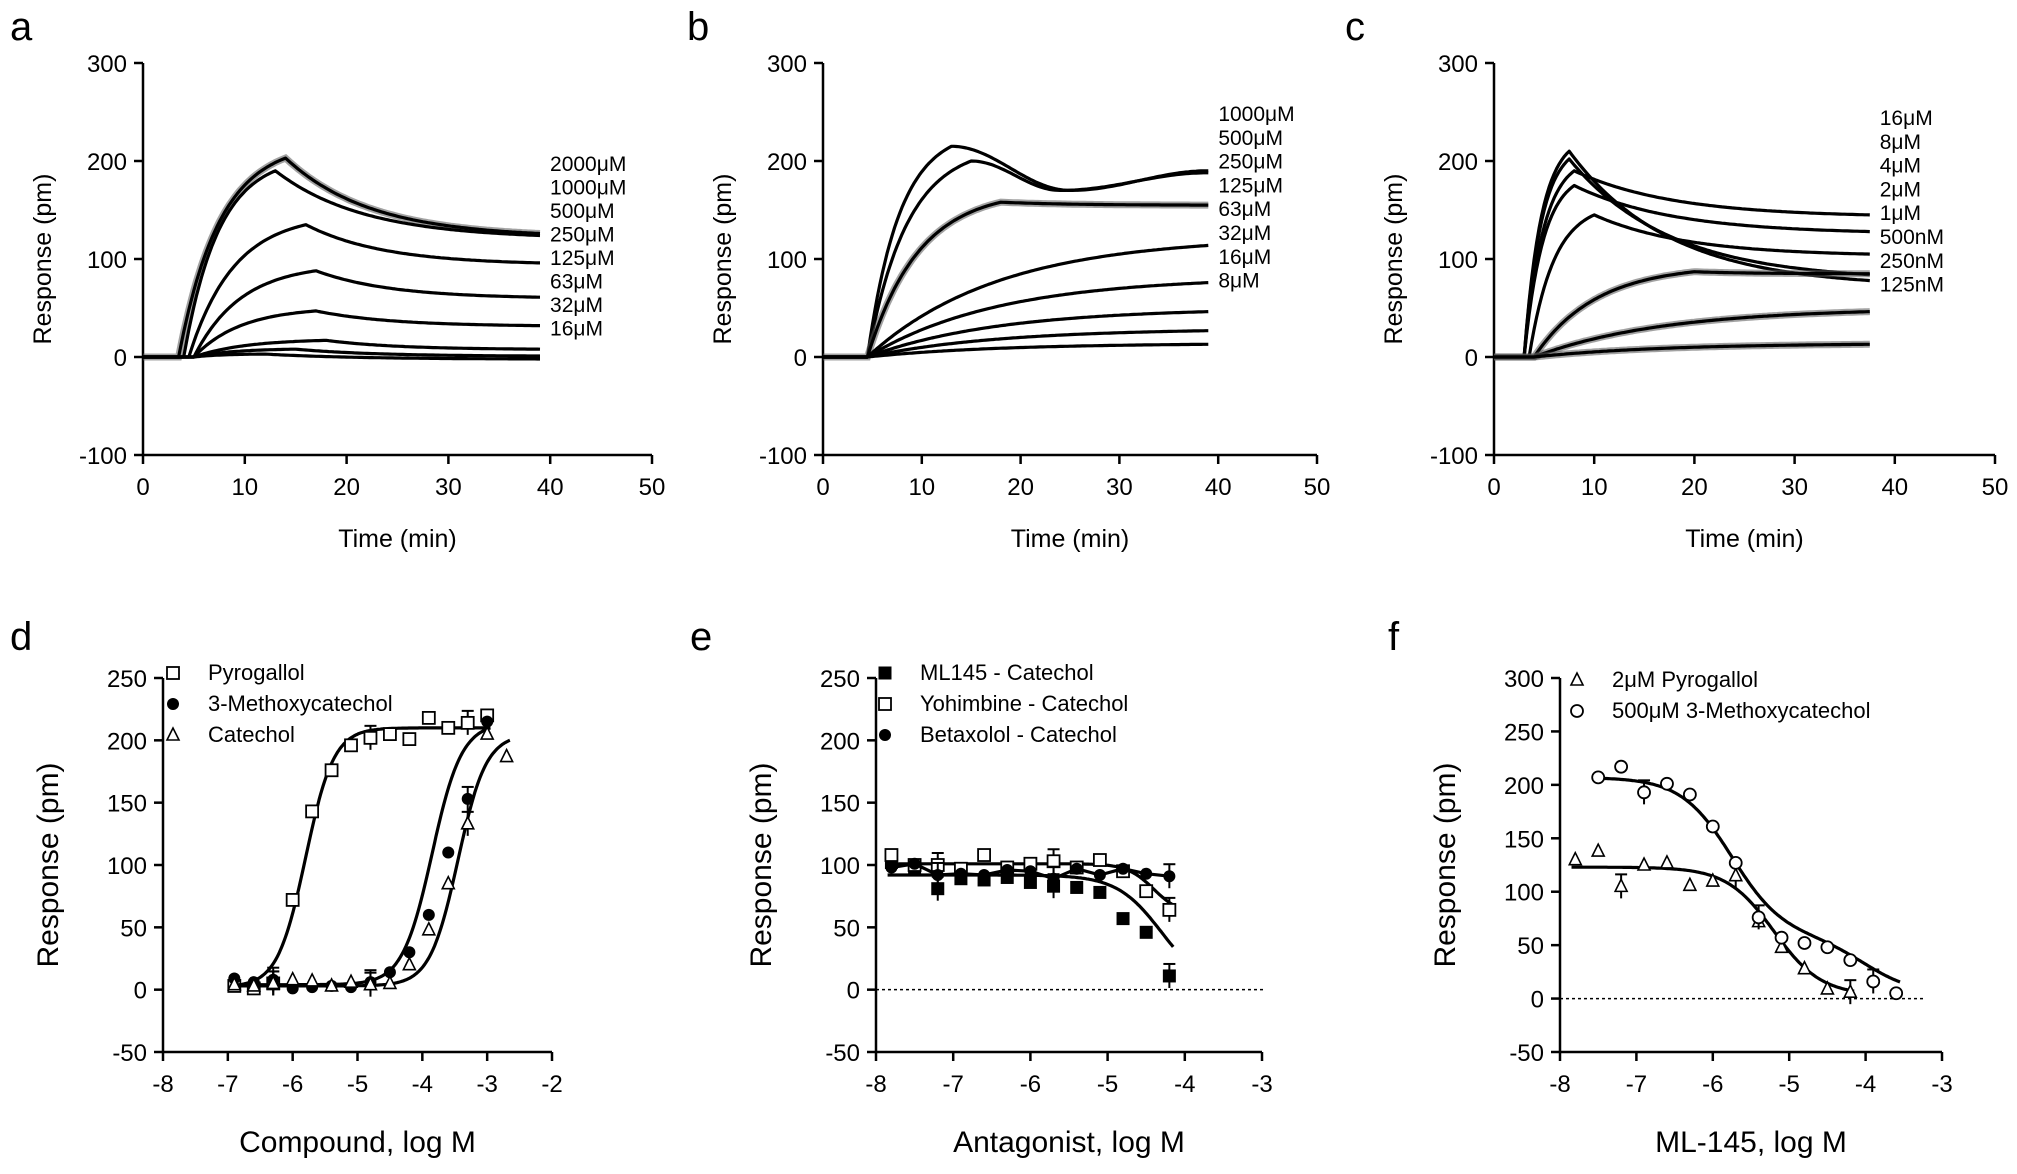 The image size is (2017, 1174). What do you see at coordinates (251, 734) in the screenshot?
I see `legend-entry: Catechol` at bounding box center [251, 734].